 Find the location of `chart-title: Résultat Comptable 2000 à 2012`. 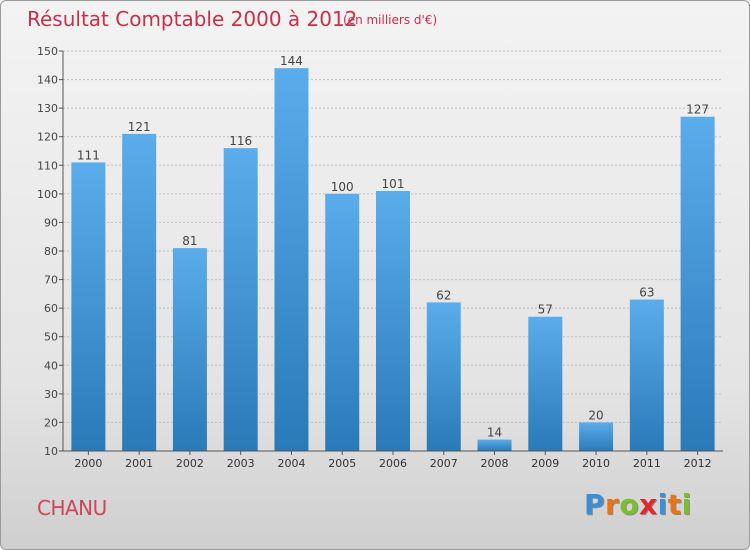

chart-title: Résultat Comptable 2000 à 2012 is located at coordinates (192, 19).